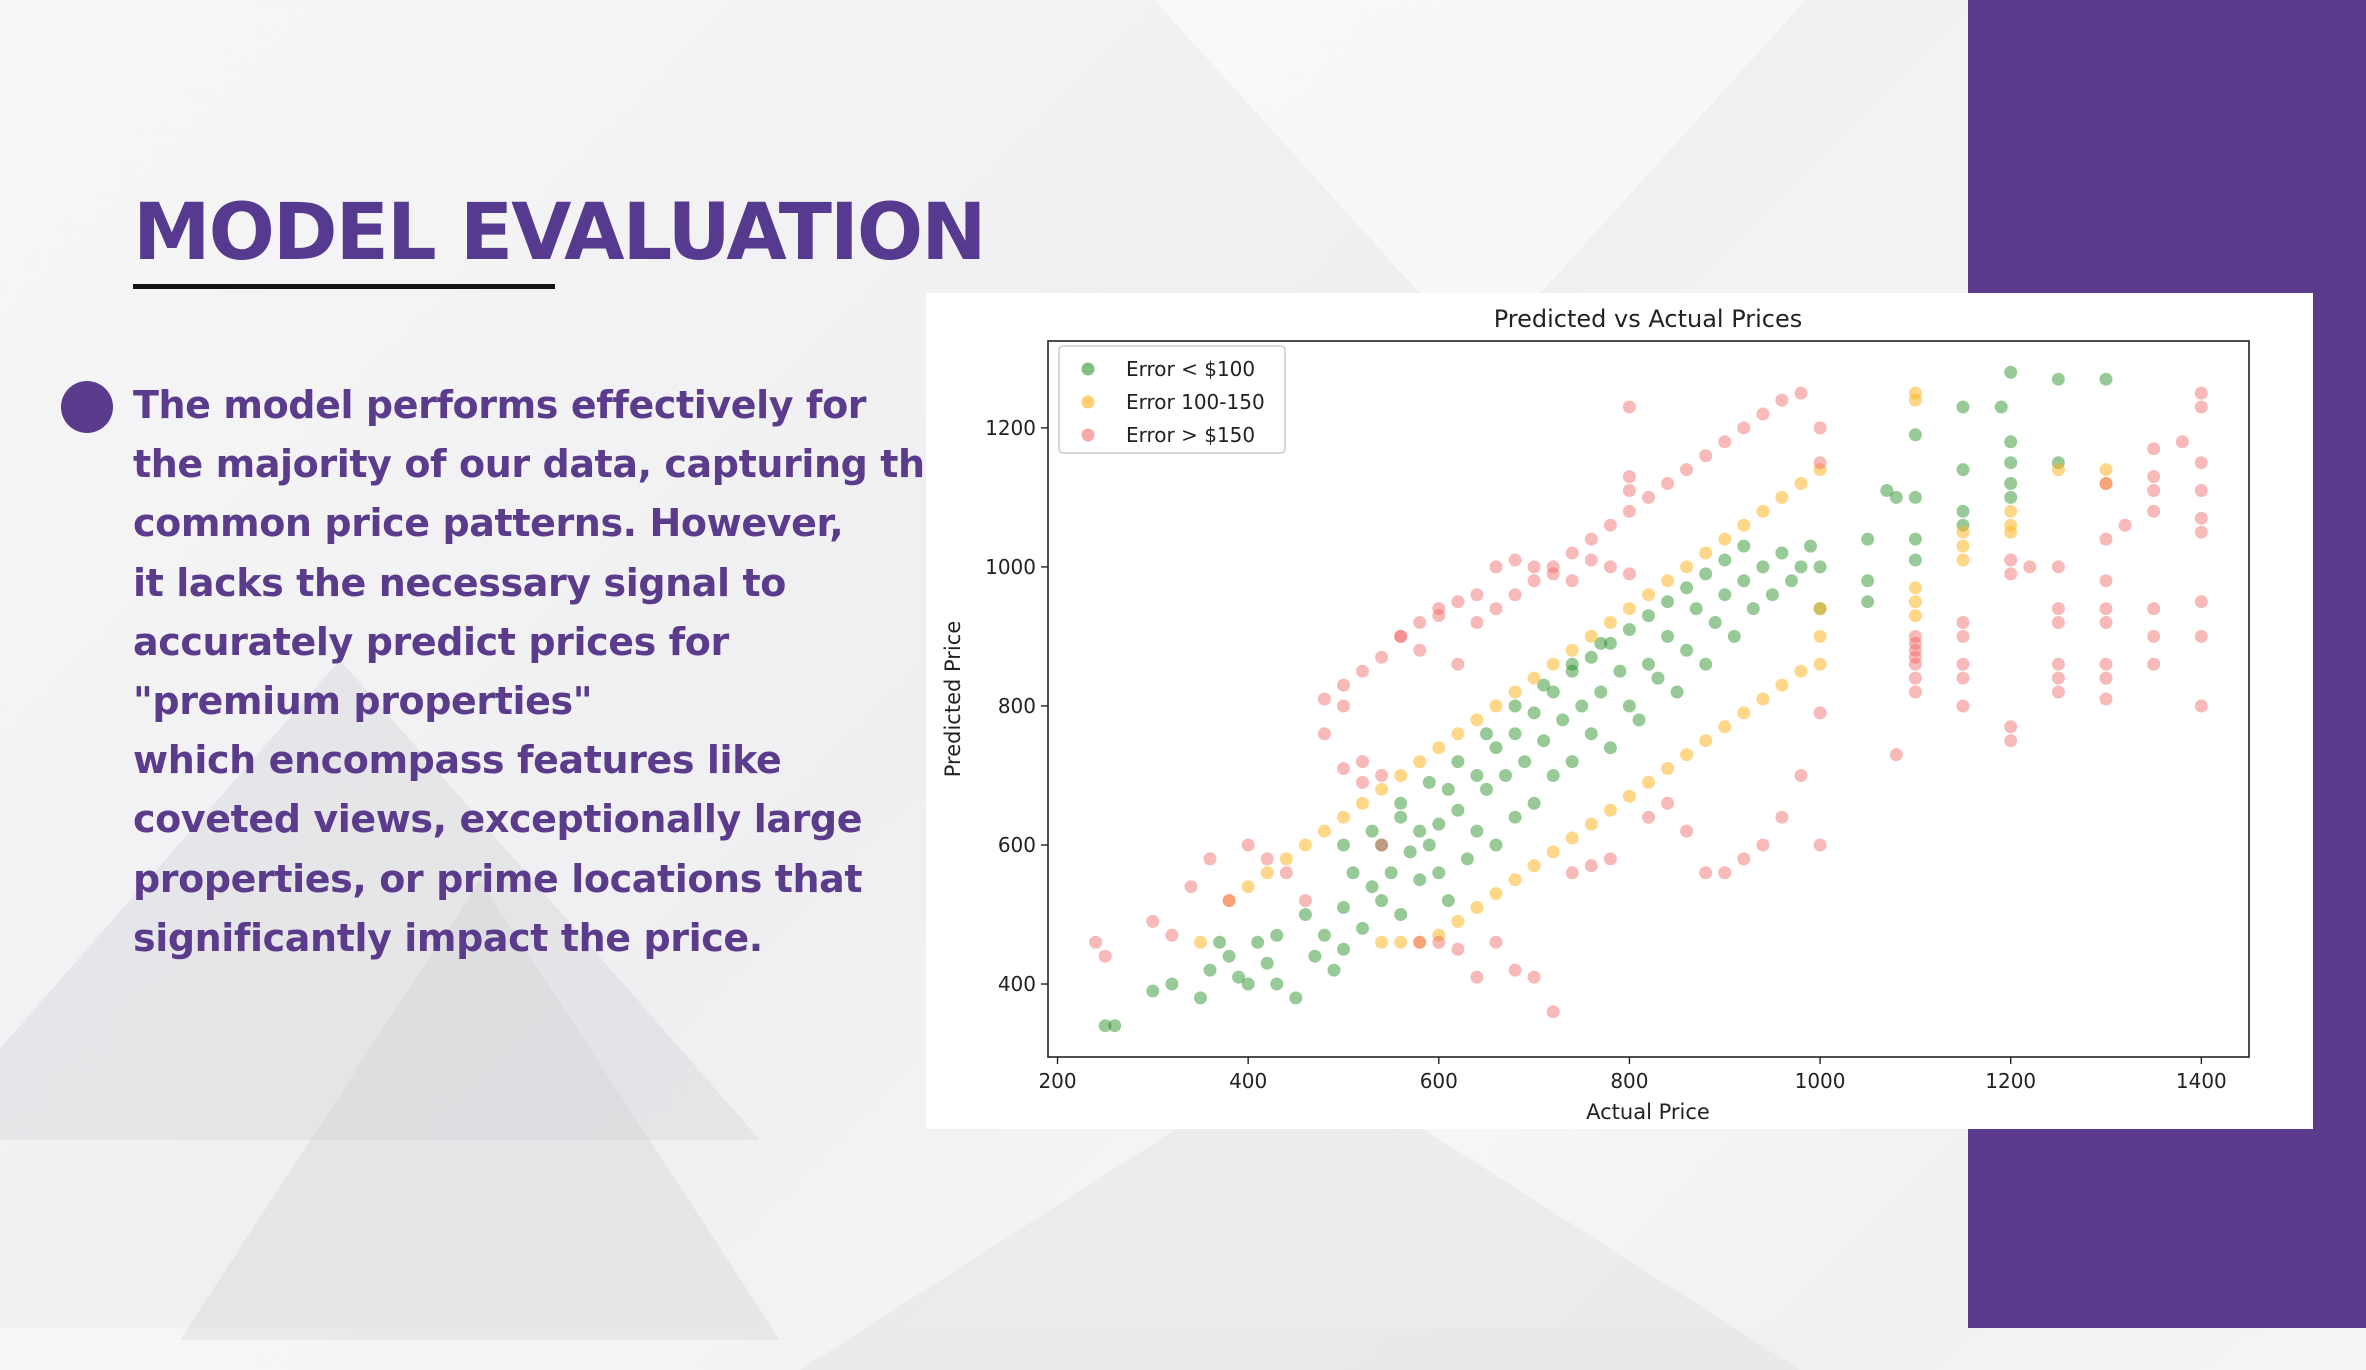 The image size is (2366, 1370). What do you see at coordinates (953, 699) in the screenshot?
I see `y-axis-label: Predicted Price` at bounding box center [953, 699].